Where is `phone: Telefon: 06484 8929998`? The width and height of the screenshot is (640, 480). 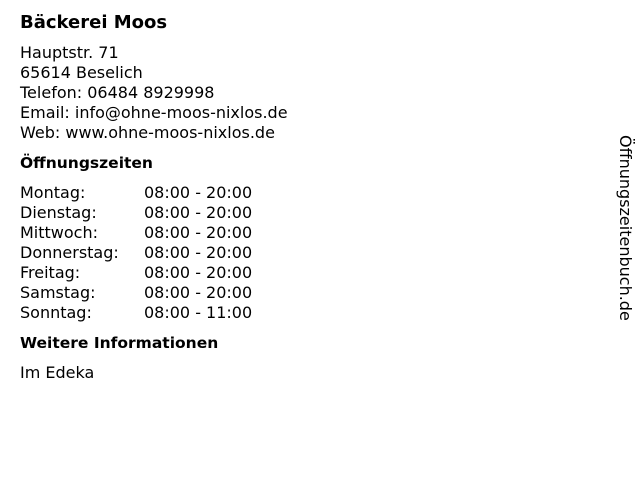
phone: Telefon: 06484 8929998 is located at coordinates (117, 92).